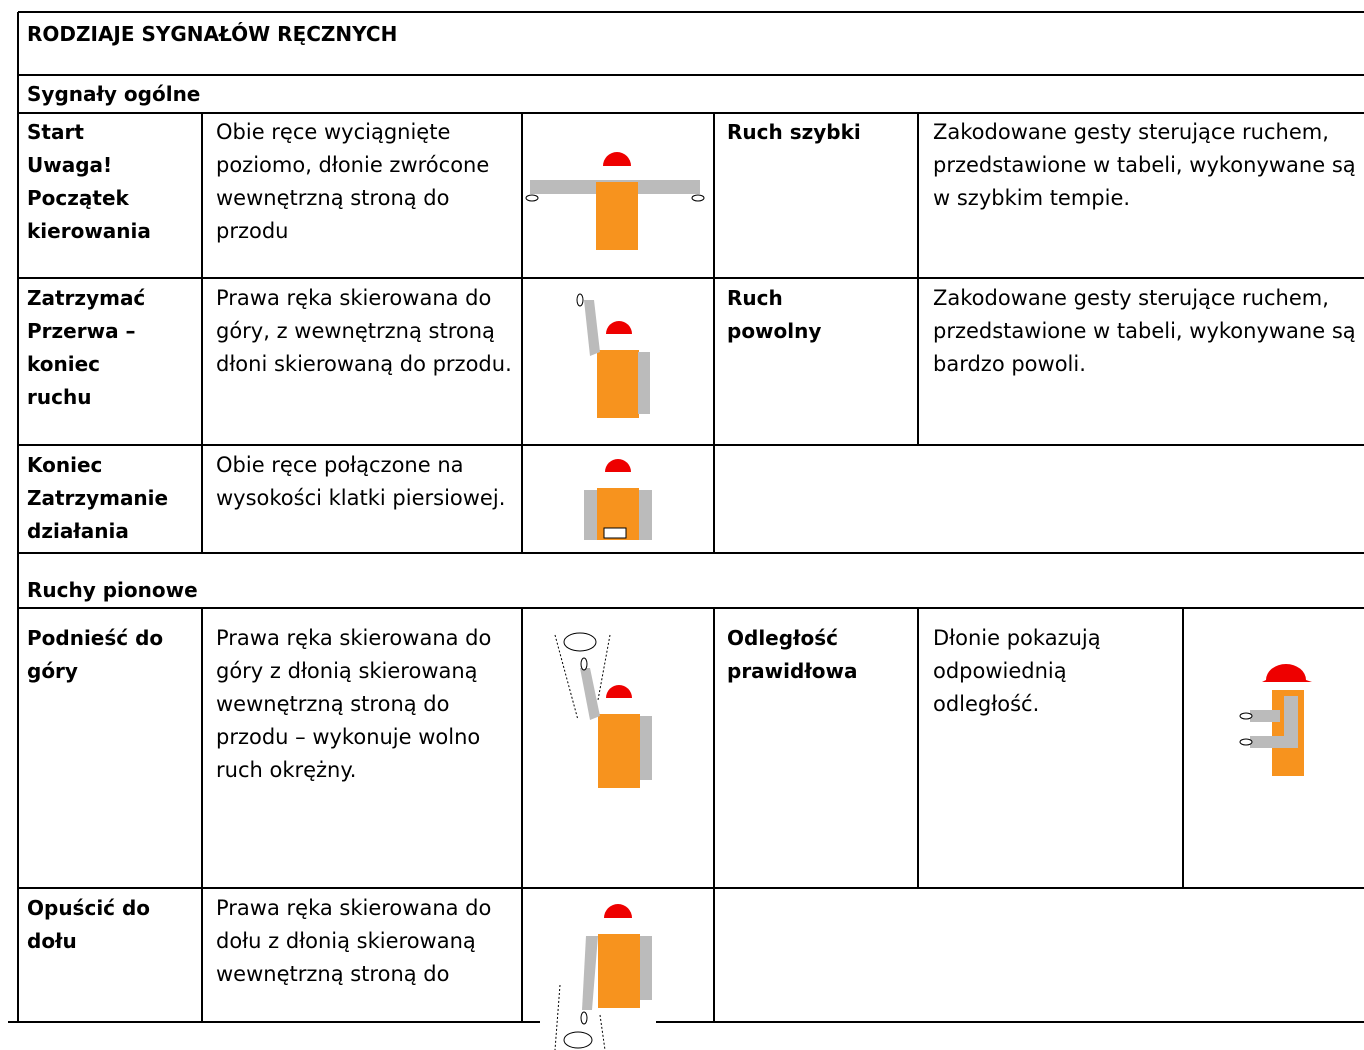 This screenshot has width=1364, height=1050. Describe the element at coordinates (95, 638) in the screenshot. I see `label-line: Podnieść do` at that location.